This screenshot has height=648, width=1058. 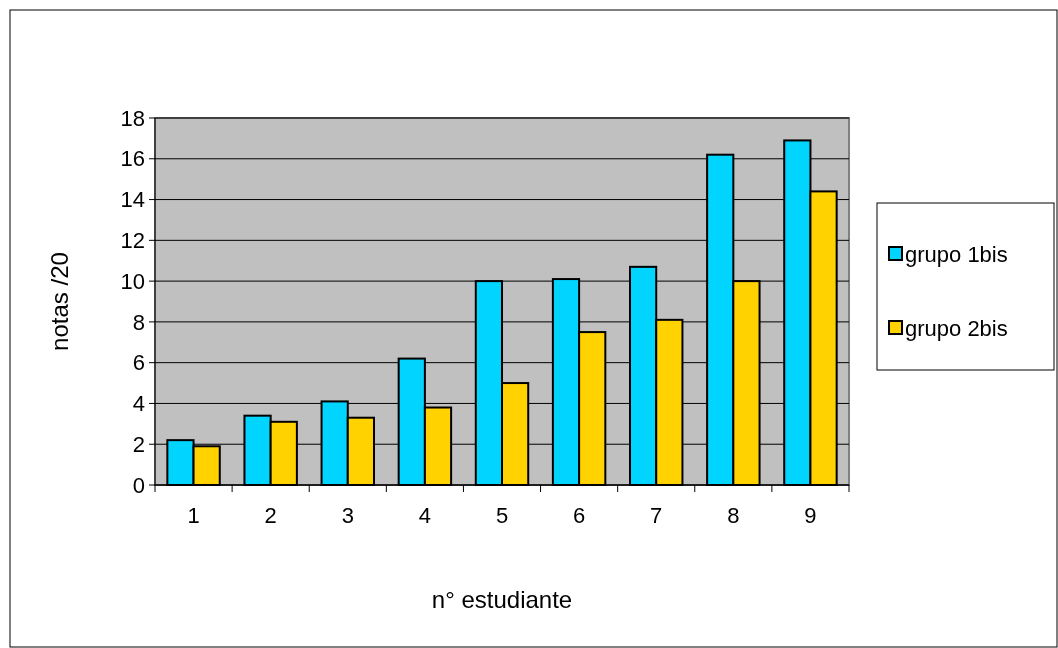 I want to click on y-tick-label: 8, so click(x=138, y=322).